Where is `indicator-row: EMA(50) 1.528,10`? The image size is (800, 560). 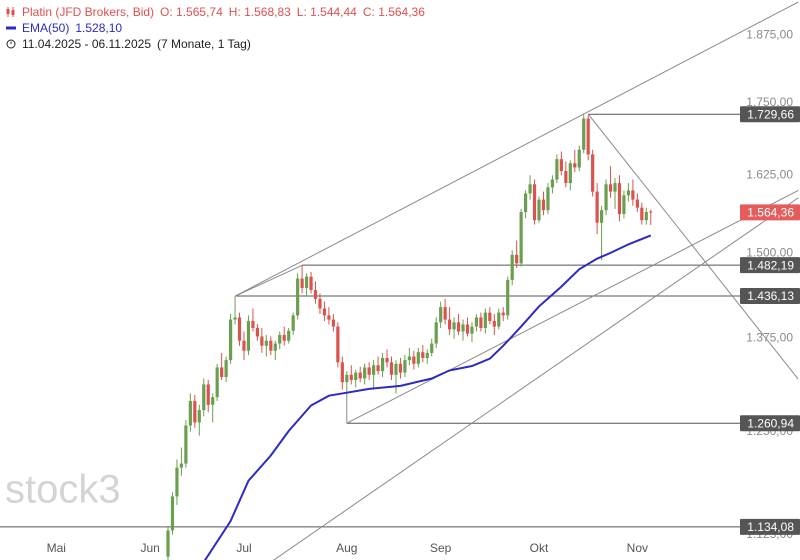 indicator-row: EMA(50) 1.528,10 is located at coordinates (215, 28).